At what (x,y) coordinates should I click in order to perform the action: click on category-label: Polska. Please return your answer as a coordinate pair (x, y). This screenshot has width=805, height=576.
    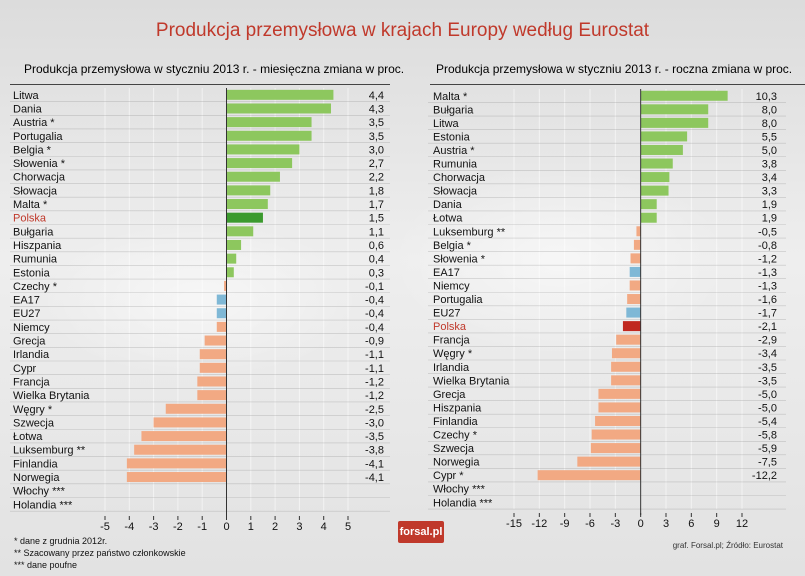
    Looking at the image, I should click on (450, 327).